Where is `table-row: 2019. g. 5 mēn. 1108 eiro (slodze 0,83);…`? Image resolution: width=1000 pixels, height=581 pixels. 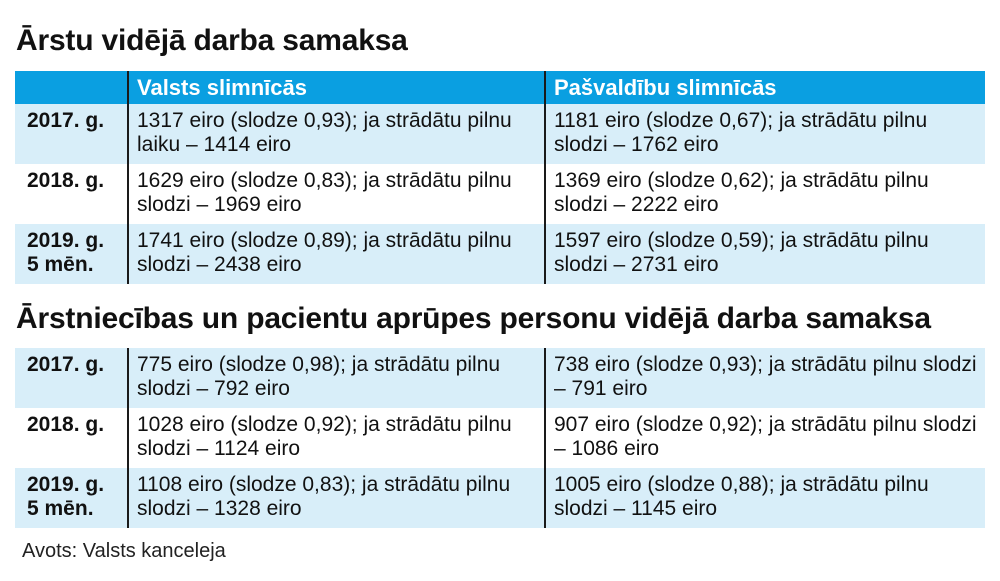 table-row: 2019. g. 5 mēn. 1108 eiro (slodze 0,83);… is located at coordinates (500, 498).